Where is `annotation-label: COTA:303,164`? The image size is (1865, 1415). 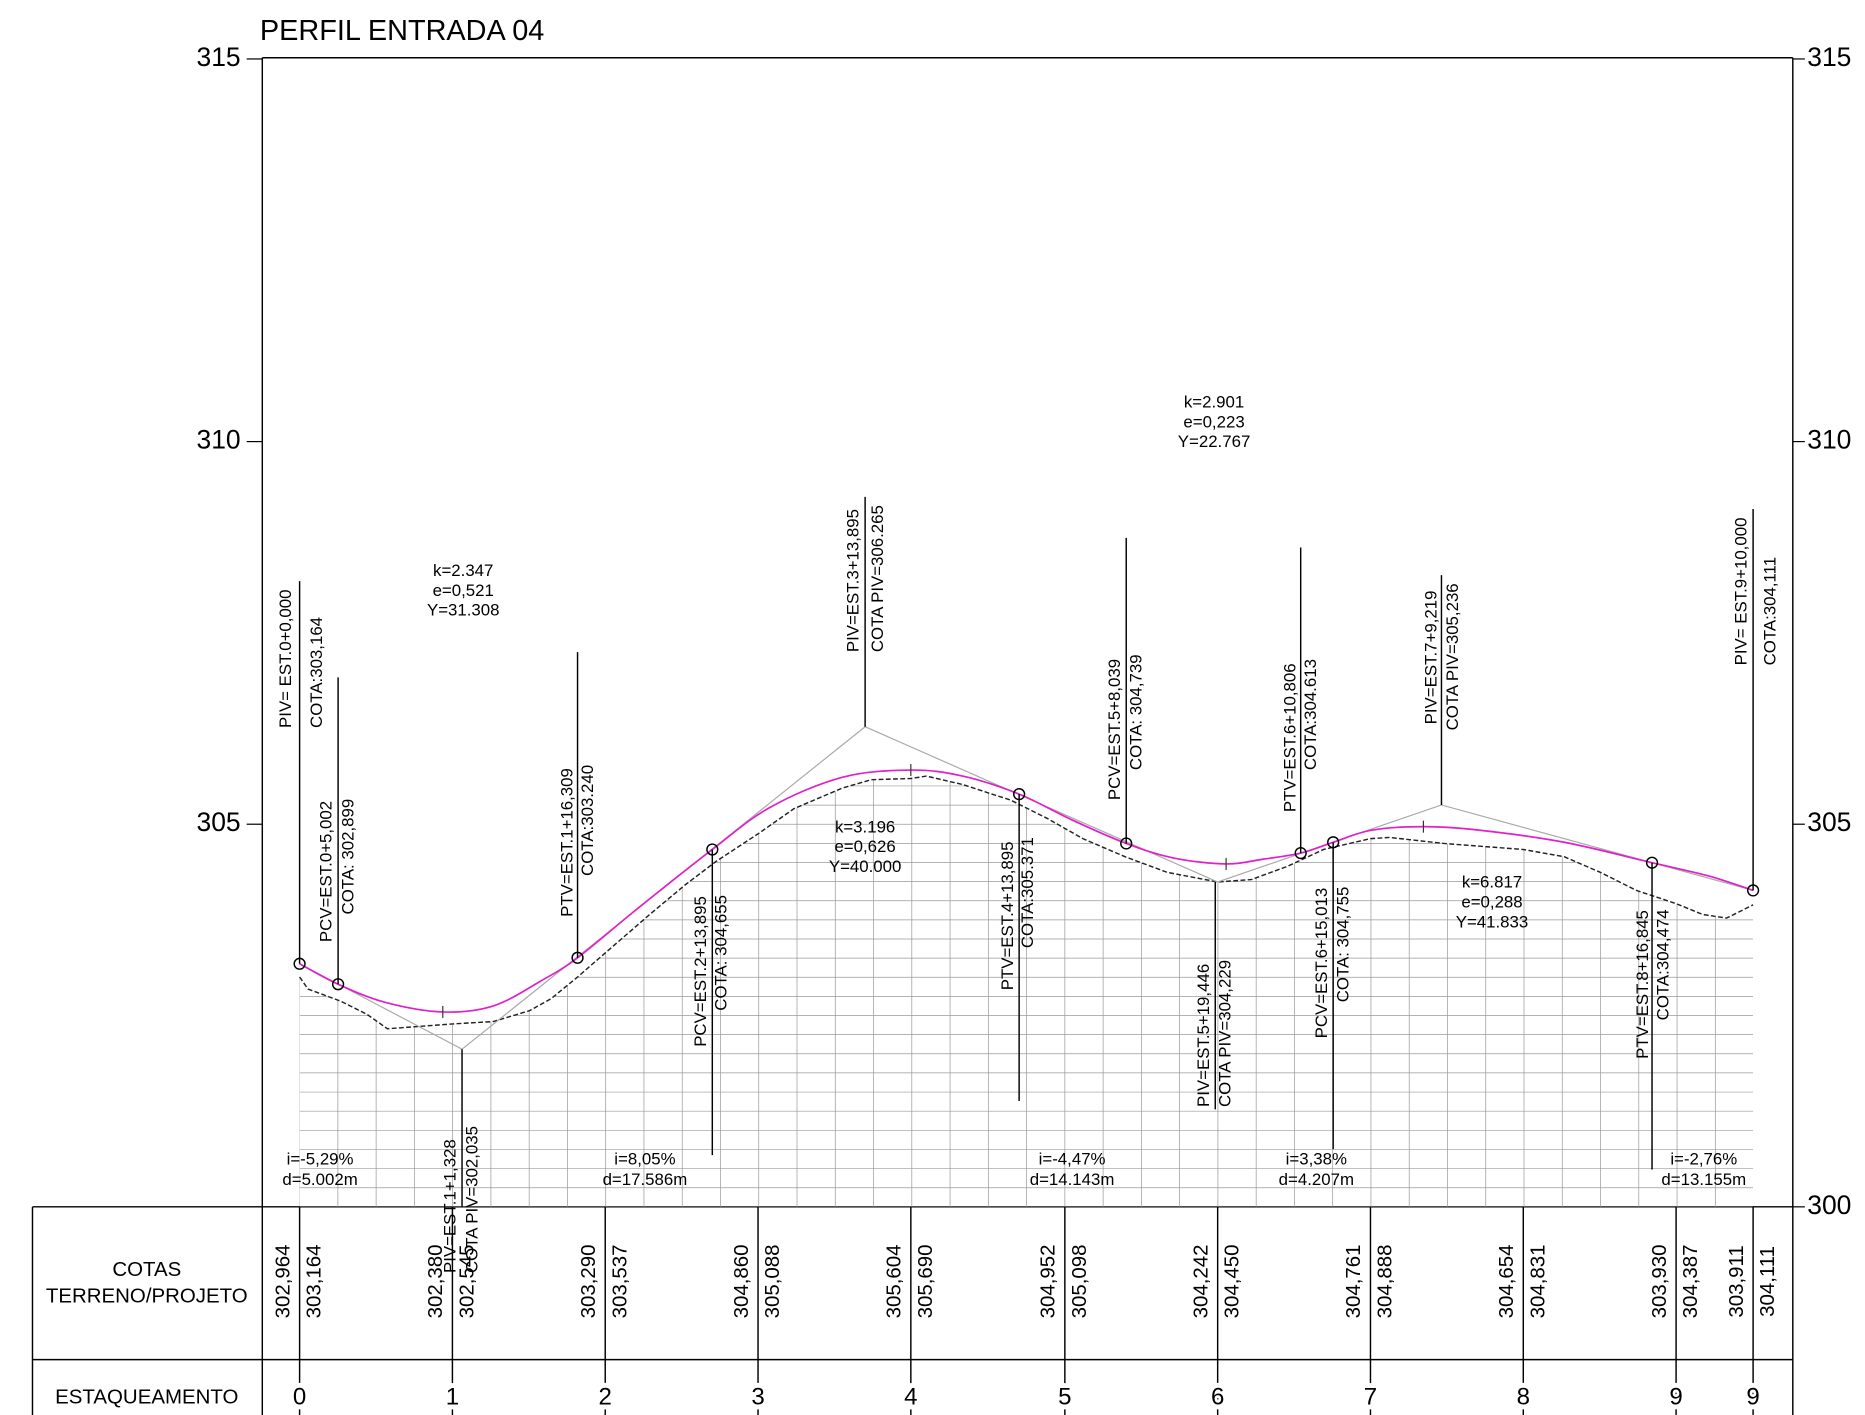 annotation-label: COTA:303,164 is located at coordinates (316, 672).